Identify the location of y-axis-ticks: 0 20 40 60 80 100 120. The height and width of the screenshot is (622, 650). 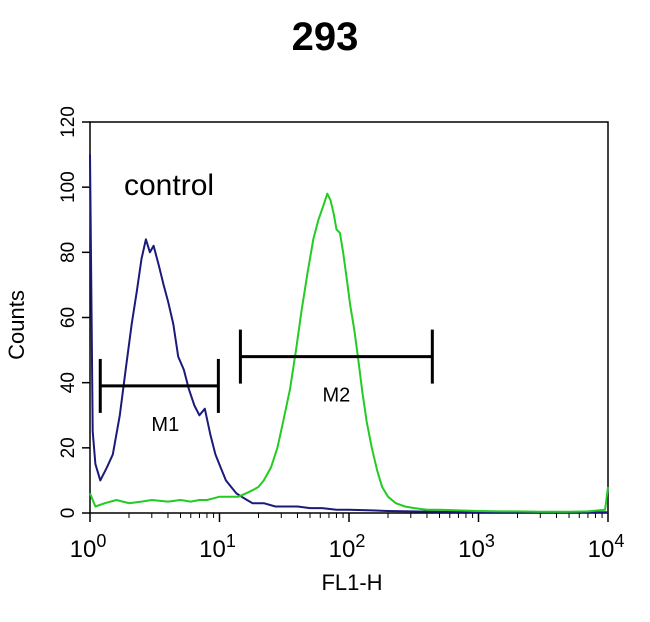
(74, 312).